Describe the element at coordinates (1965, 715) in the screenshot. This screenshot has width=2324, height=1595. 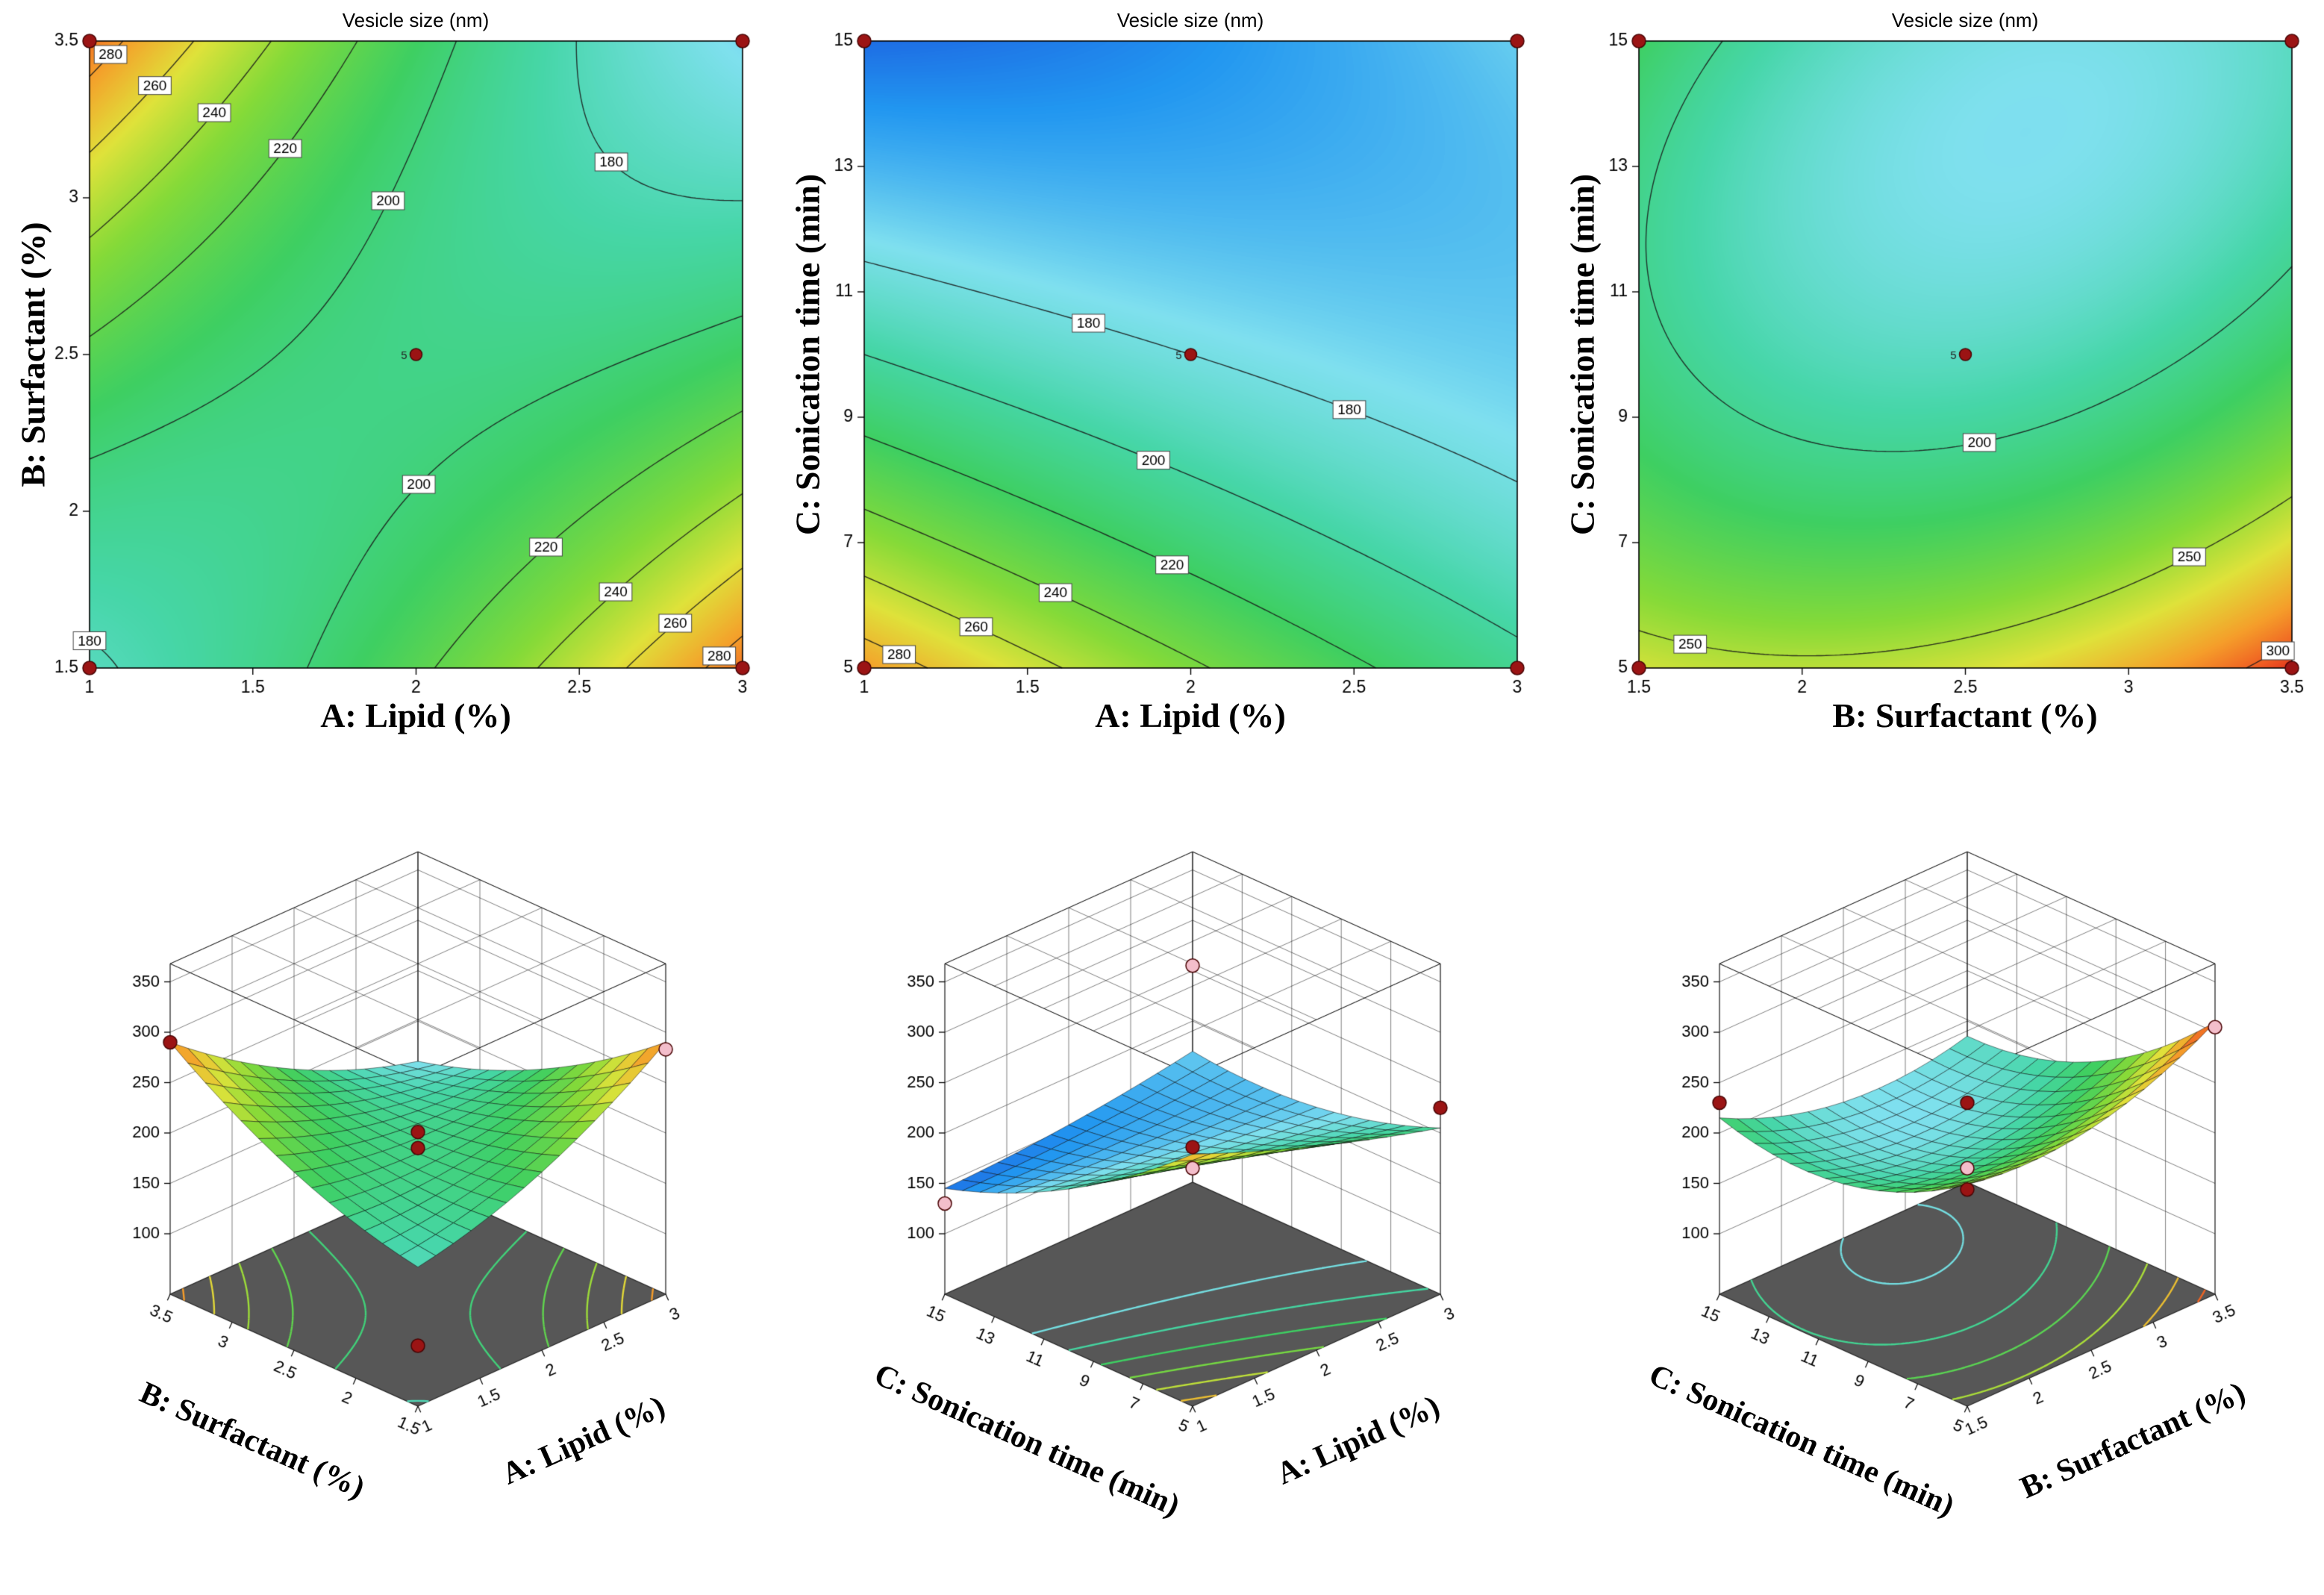
I see `x-axis-title: B: Surfactant (%)` at that location.